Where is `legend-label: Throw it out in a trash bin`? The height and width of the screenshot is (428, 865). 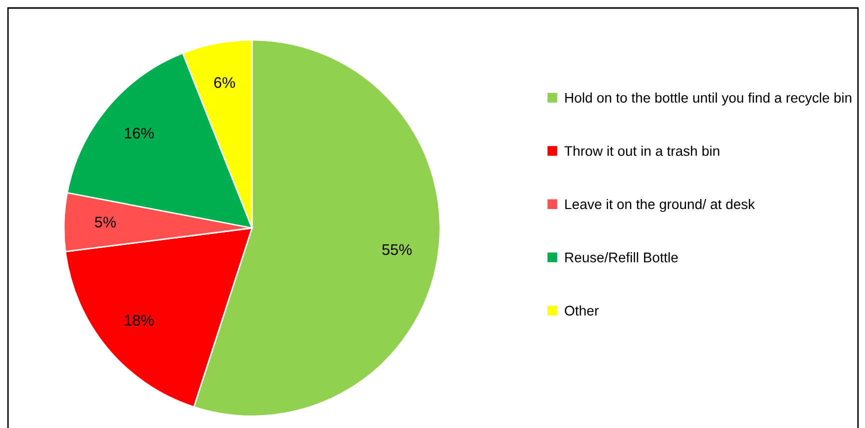
legend-label: Throw it out in a trash bin is located at coordinates (642, 151).